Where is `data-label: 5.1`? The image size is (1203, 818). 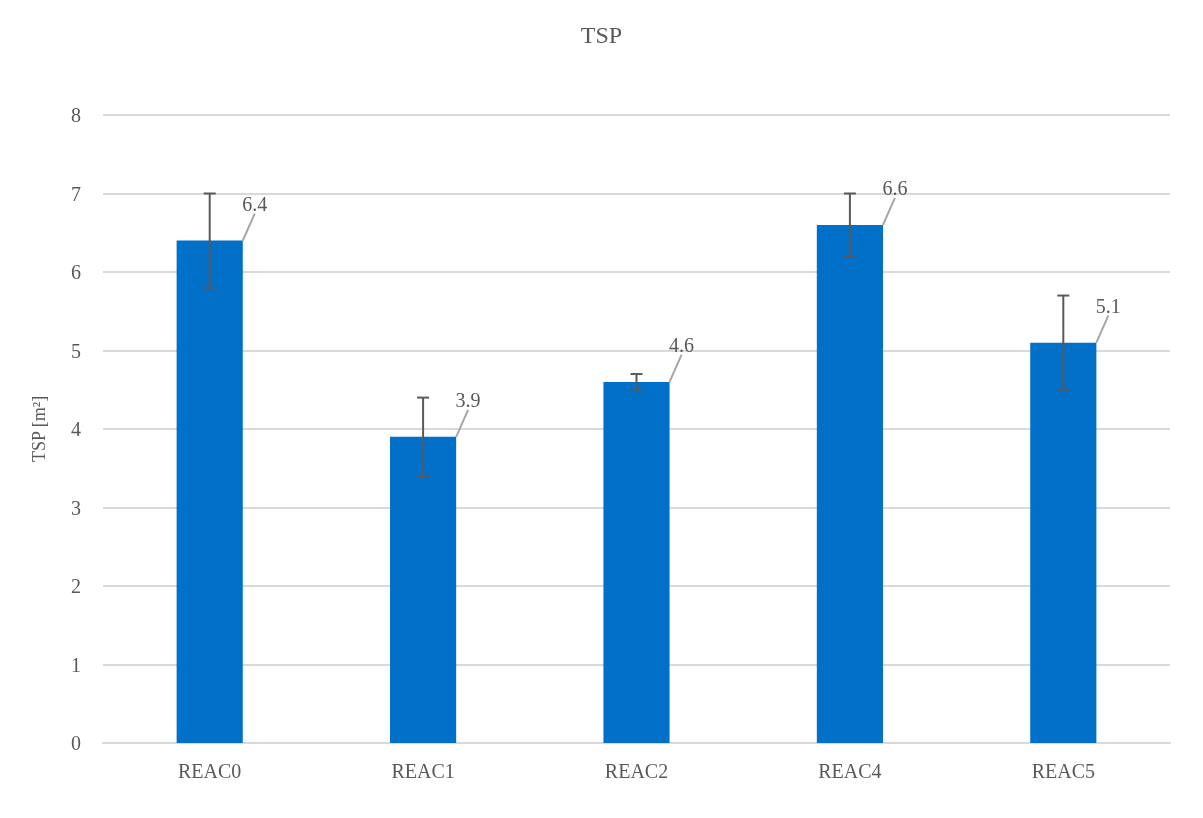
data-label: 5.1 is located at coordinates (1108, 305).